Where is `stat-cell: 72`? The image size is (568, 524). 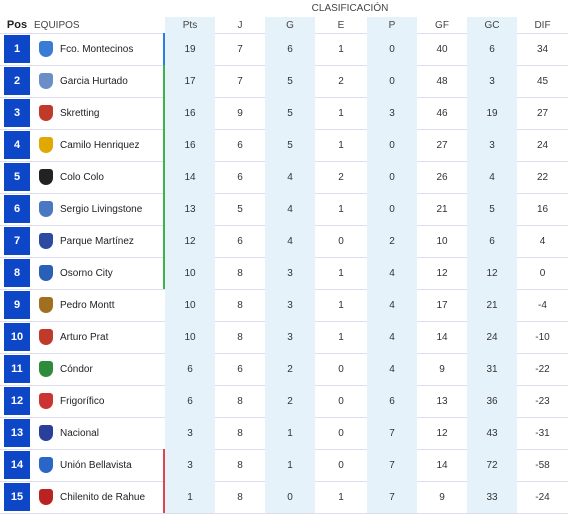
stat-cell: 72 is located at coordinates (492, 465).